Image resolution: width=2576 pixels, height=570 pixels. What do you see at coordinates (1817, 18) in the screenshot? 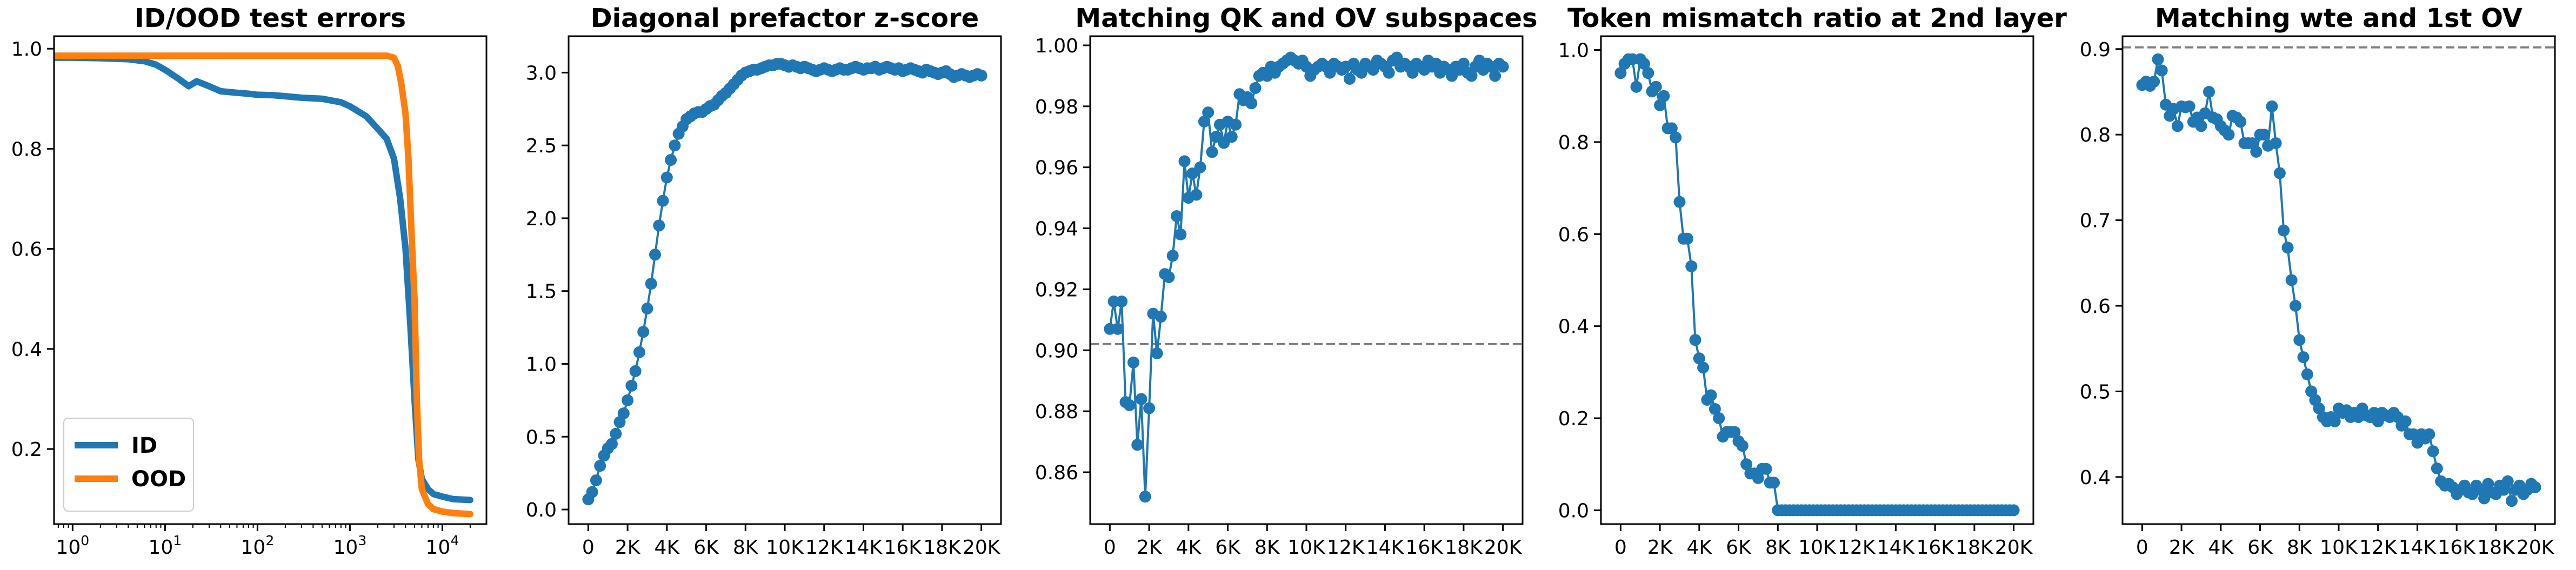
I see `chart-title: Token mismatch ratio at 2nd layer` at bounding box center [1817, 18].